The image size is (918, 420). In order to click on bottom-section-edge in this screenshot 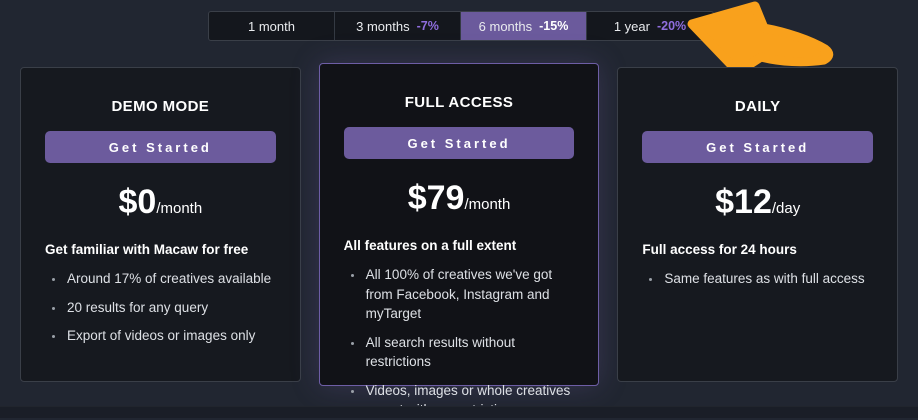, I will do `click(459, 412)`.